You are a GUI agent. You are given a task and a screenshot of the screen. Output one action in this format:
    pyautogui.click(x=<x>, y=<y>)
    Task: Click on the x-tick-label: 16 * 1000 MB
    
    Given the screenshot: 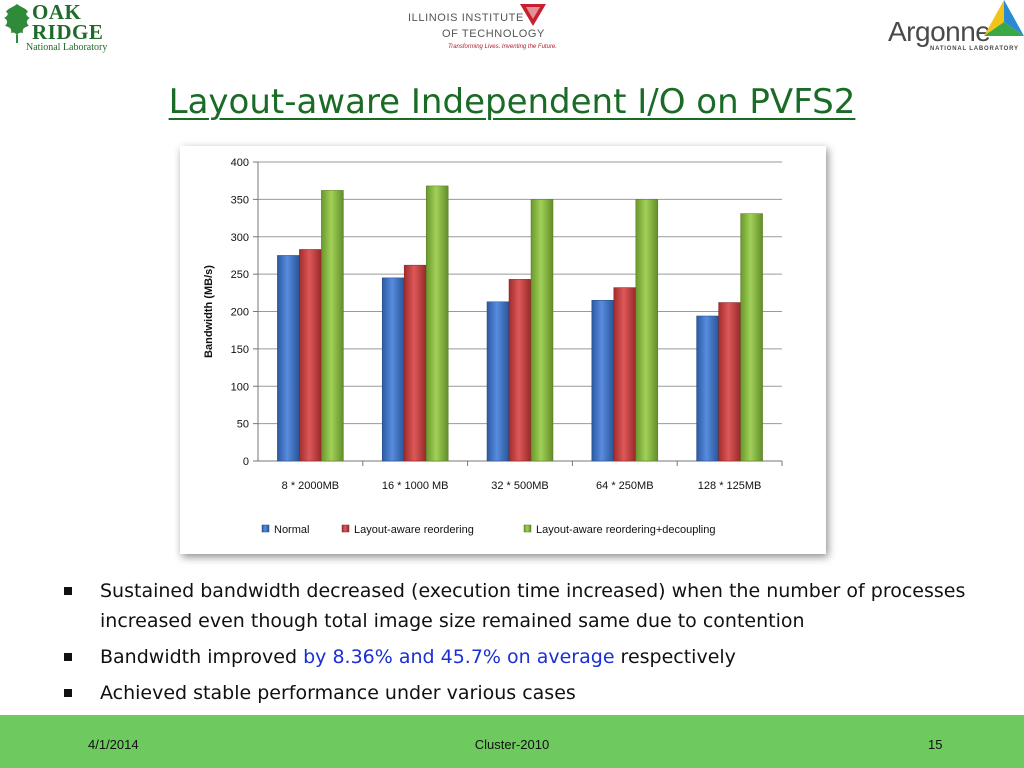 What is the action you would take?
    pyautogui.click(x=415, y=486)
    